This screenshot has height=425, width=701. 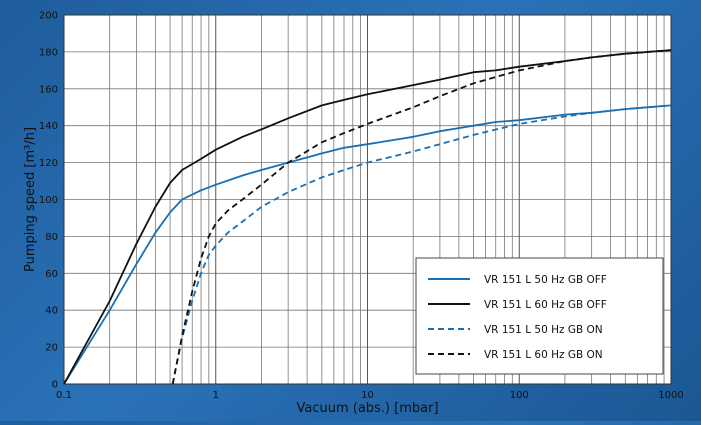 I want to click on legend-label-2: VR 151 L 60 Hz GB OFF, so click(x=545, y=305).